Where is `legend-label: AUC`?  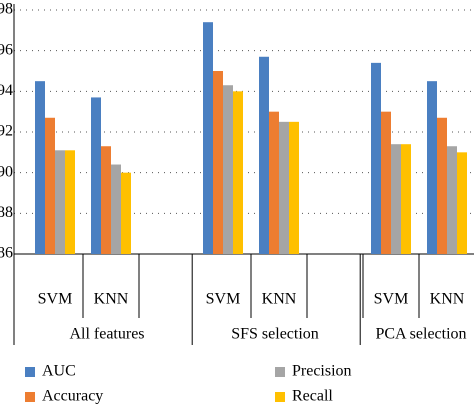
legend-label: AUC is located at coordinates (59, 371).